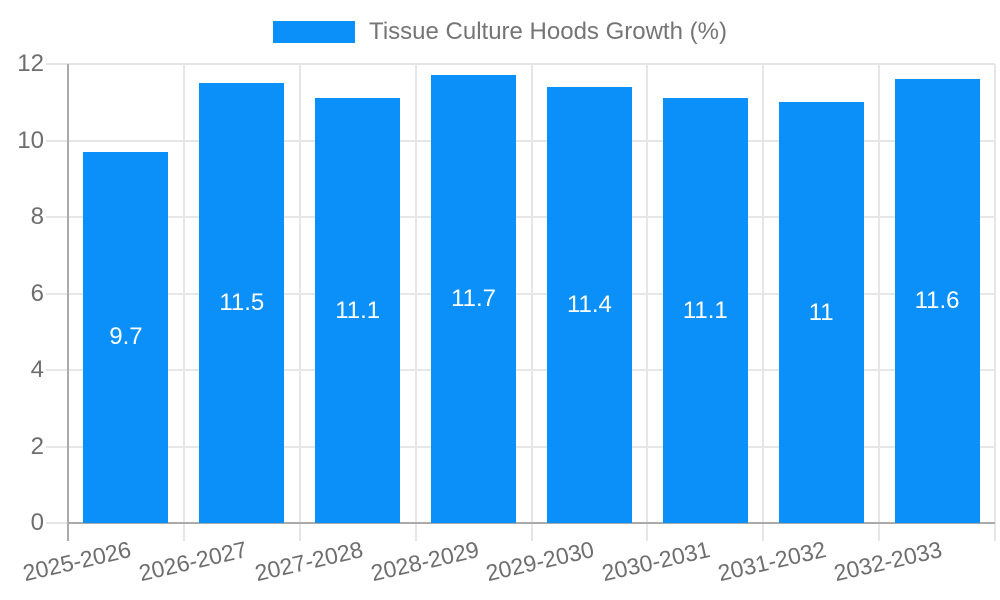  I want to click on legend: Tissue Culture Hoods Growth (%), so click(500, 32).